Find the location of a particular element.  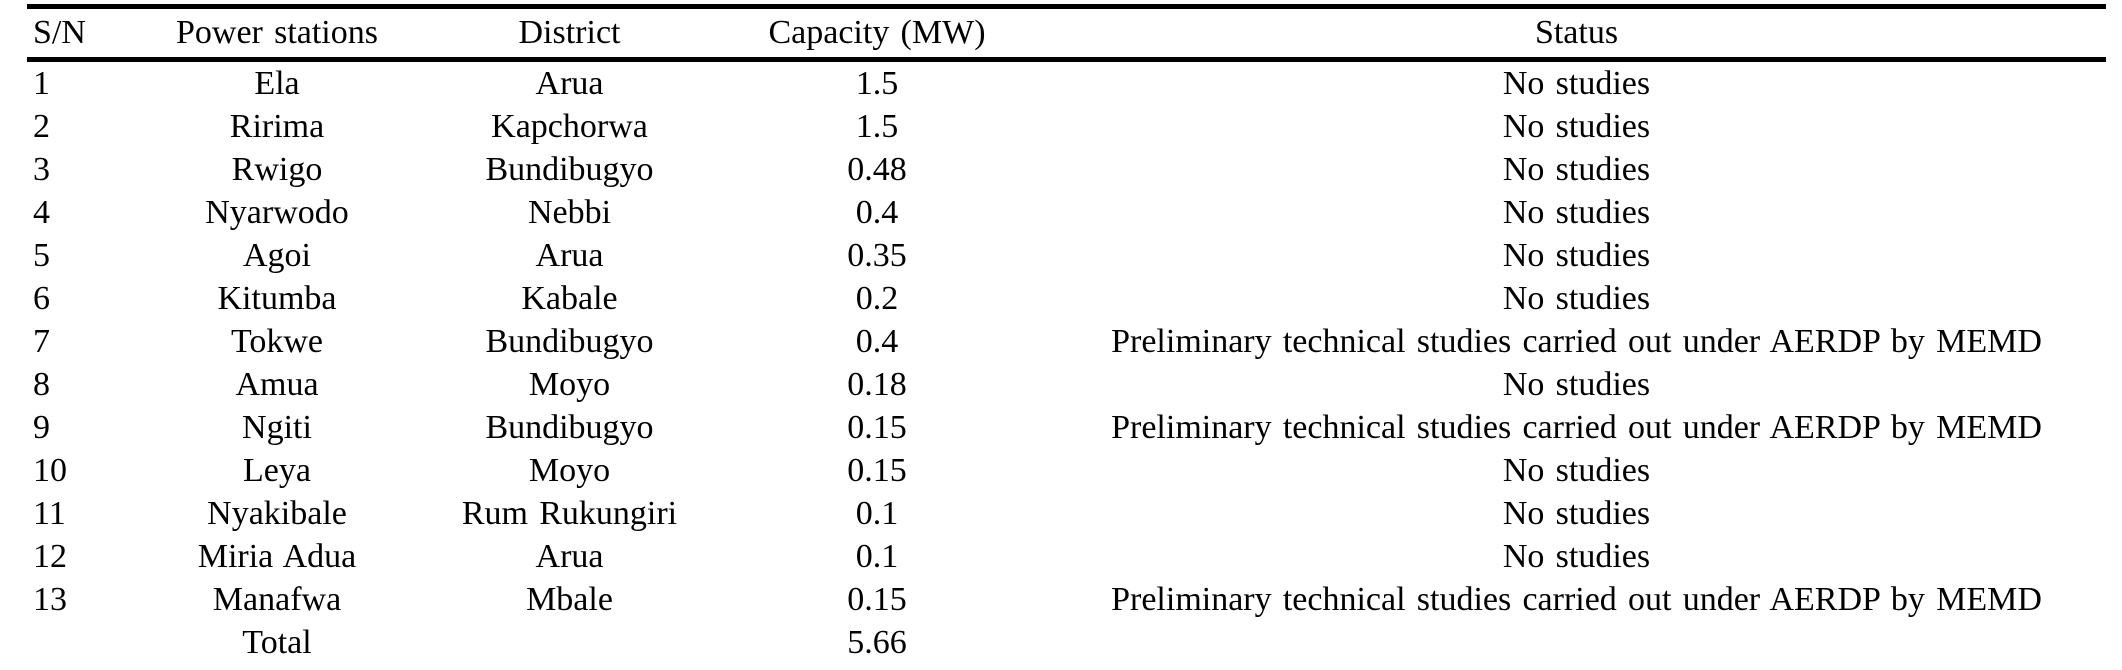

table-row: 6 Kitumba Kabale 0.2 No studies is located at coordinates (1066, 298).